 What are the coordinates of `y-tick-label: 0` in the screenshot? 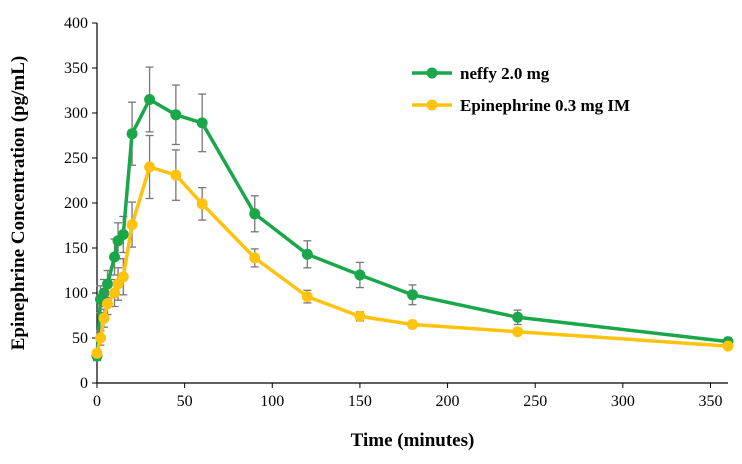 It's located at (84, 383).